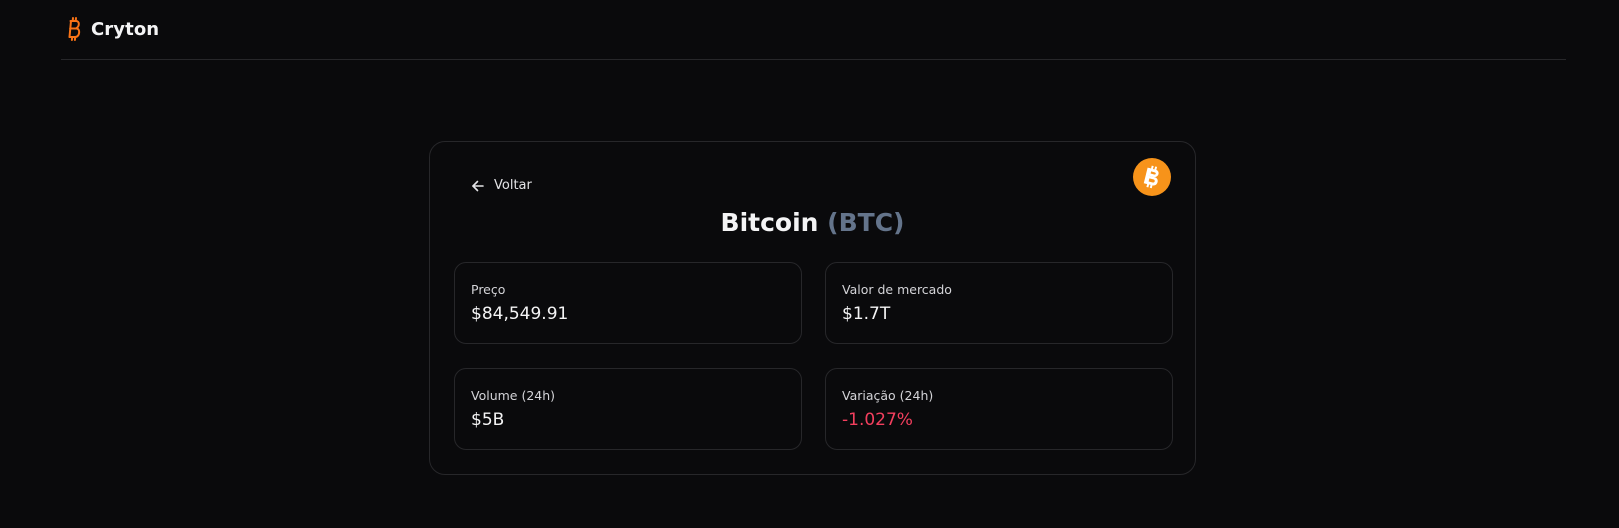 This screenshot has width=1619, height=528. Describe the element at coordinates (877, 420) in the screenshot. I see `stat-value-change: -1.027%` at that location.